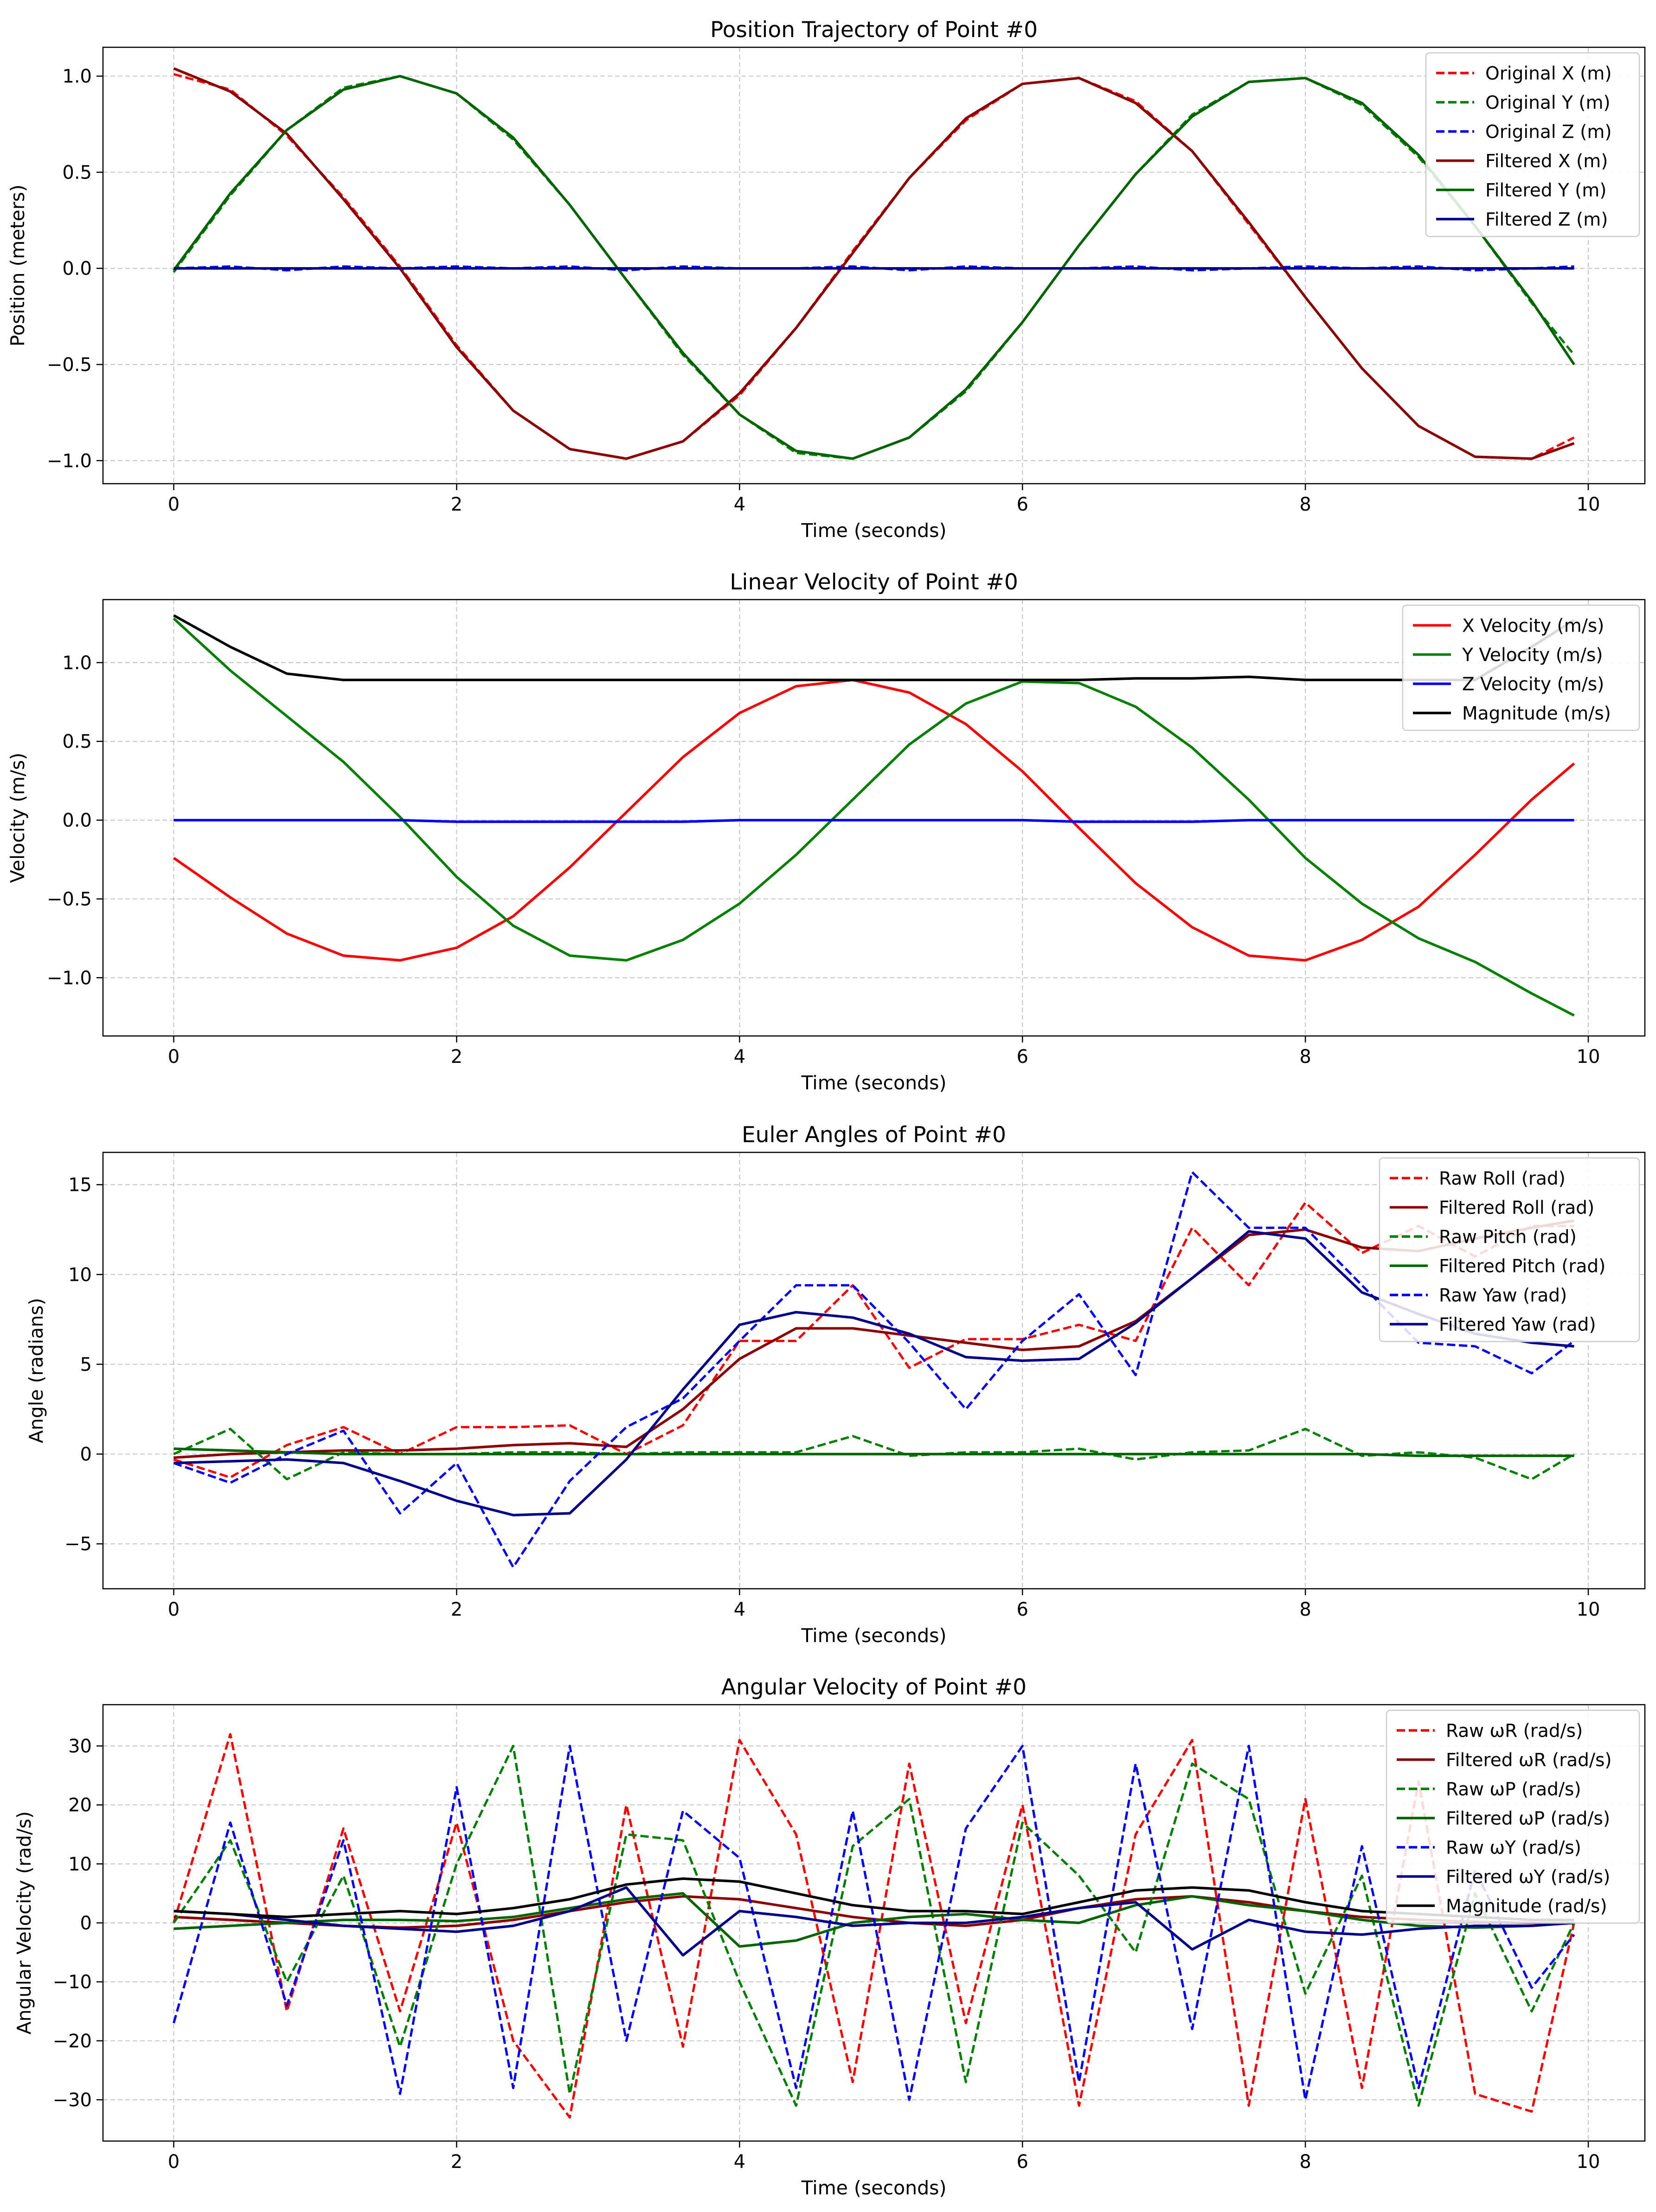 The width and height of the screenshot is (1656, 2212). Describe the element at coordinates (1548, 133) in the screenshot. I see `legend-label: Original Z (m)` at that location.